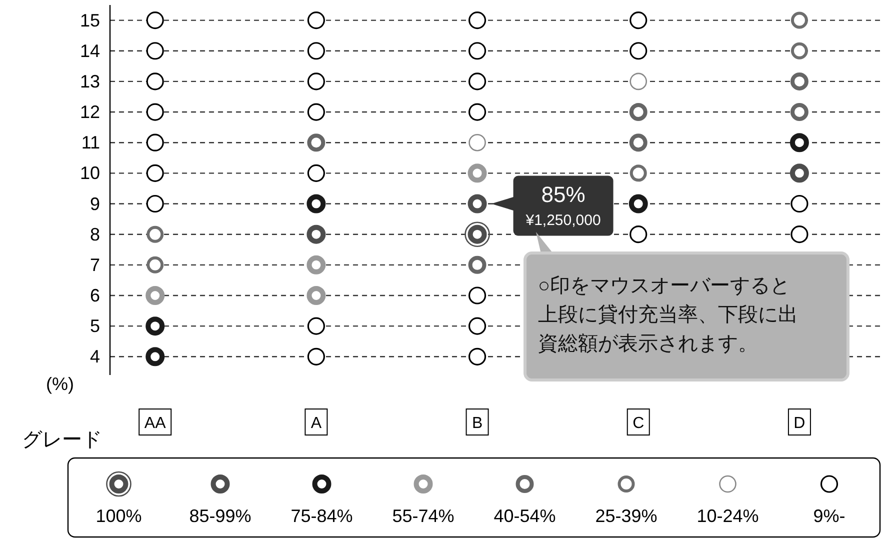 The width and height of the screenshot is (896, 540). I want to click on y-tick-label: 4, so click(95, 356).